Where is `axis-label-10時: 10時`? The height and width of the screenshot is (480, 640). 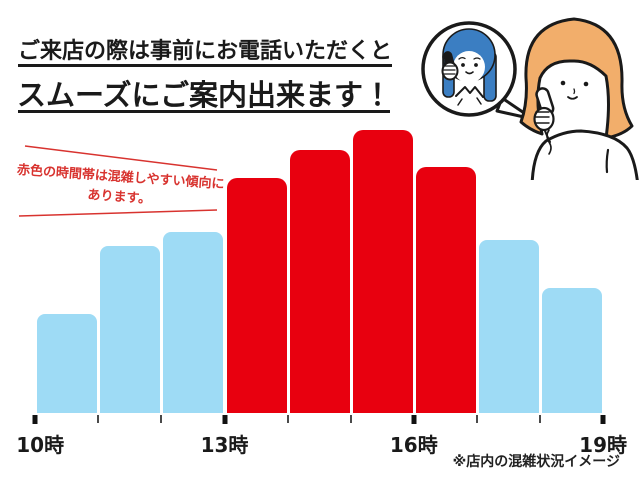
axis-label-10時: 10時 is located at coordinates (40, 445).